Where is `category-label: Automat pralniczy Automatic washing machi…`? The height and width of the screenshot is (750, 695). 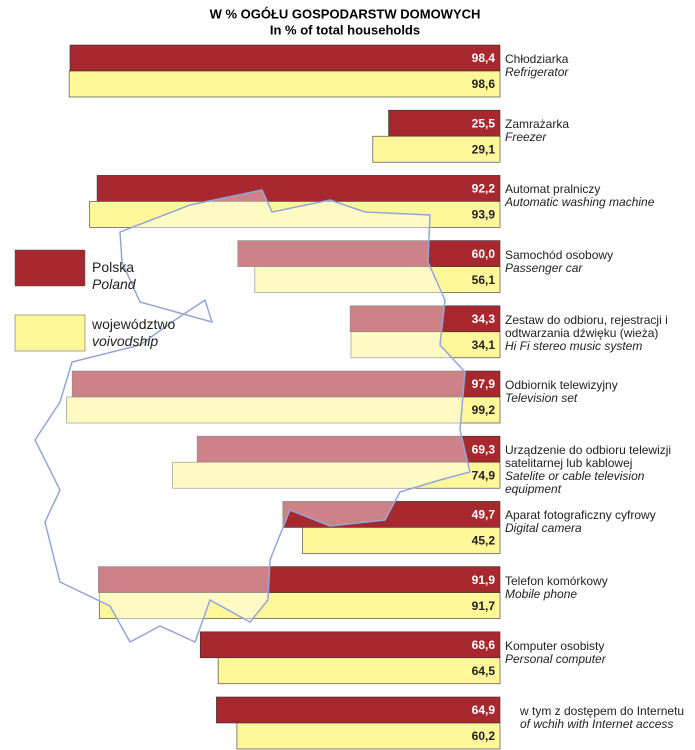 category-label: Automat pralniczy Automatic washing machi… is located at coordinates (599, 196).